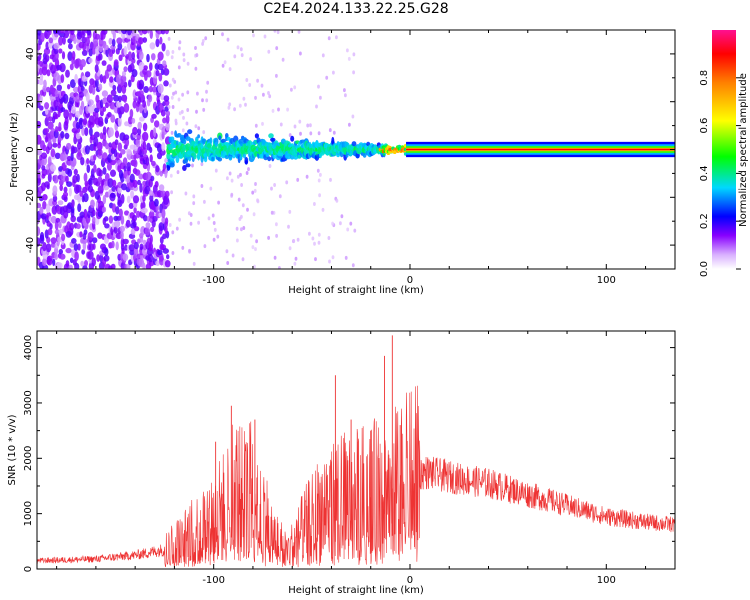 The width and height of the screenshot is (750, 600). I want to click on y-tick-label: 4000, so click(28, 347).